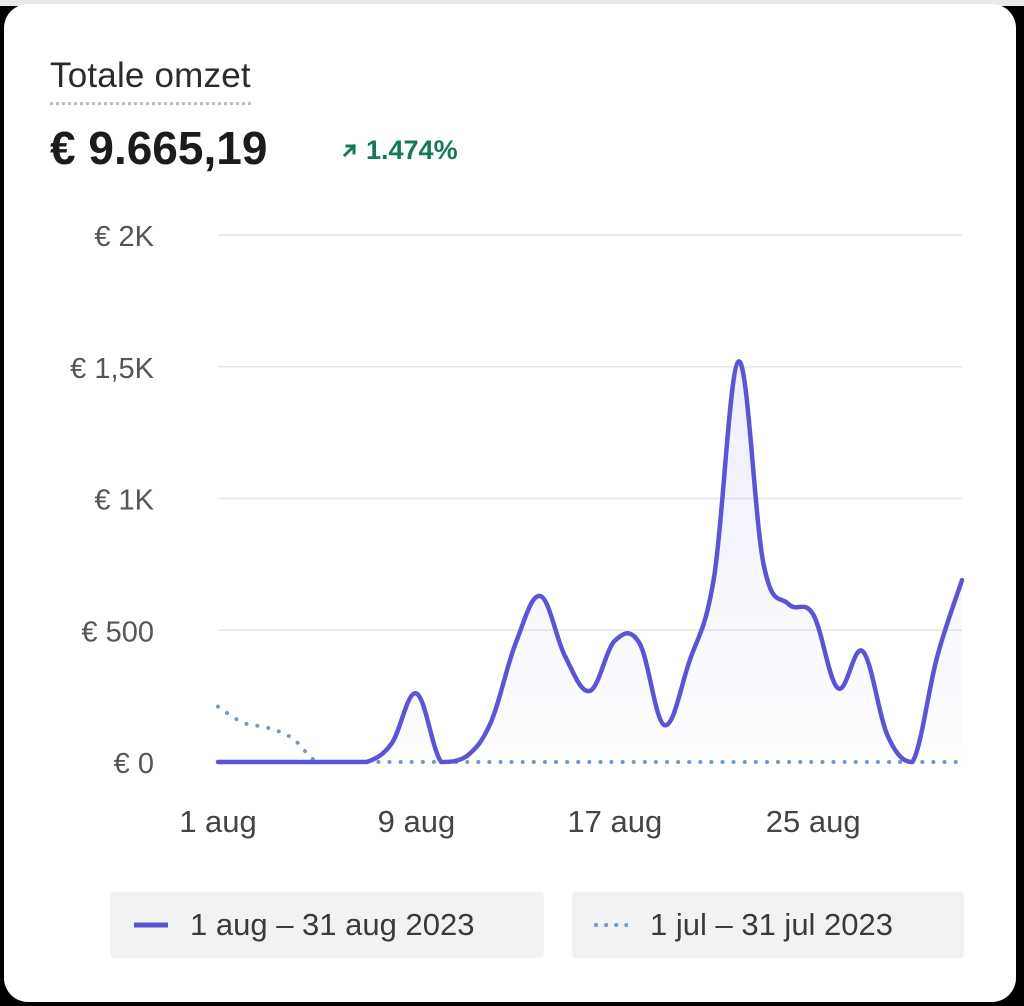 The image size is (1024, 1006). What do you see at coordinates (813, 821) in the screenshot?
I see `x-tick-label: 25 aug` at bounding box center [813, 821].